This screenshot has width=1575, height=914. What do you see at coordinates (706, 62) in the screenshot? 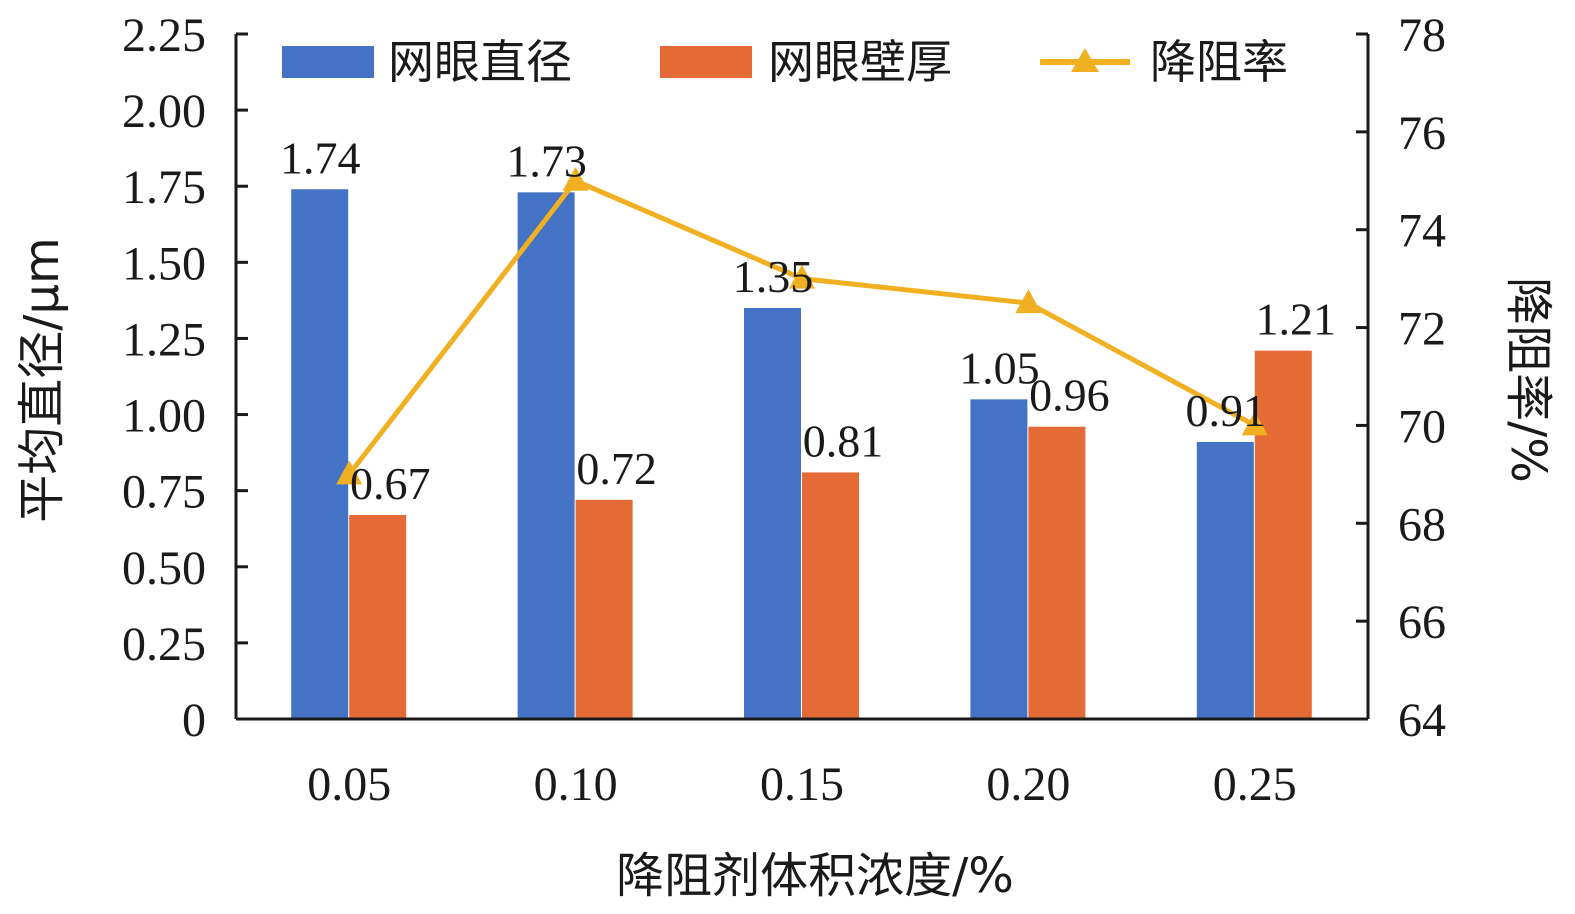
I see `legend-swatch-wall-thickness` at bounding box center [706, 62].